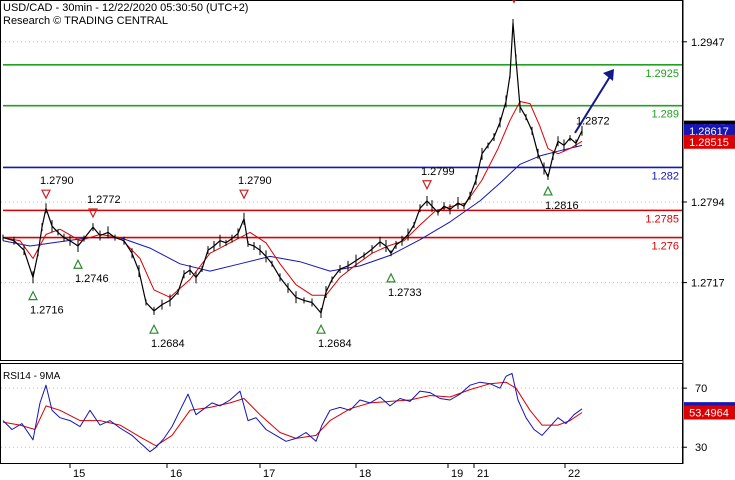 The image size is (735, 480). What do you see at coordinates (32, 376) in the screenshot?
I see `rsi-title: RSI14 - 9MA` at bounding box center [32, 376].